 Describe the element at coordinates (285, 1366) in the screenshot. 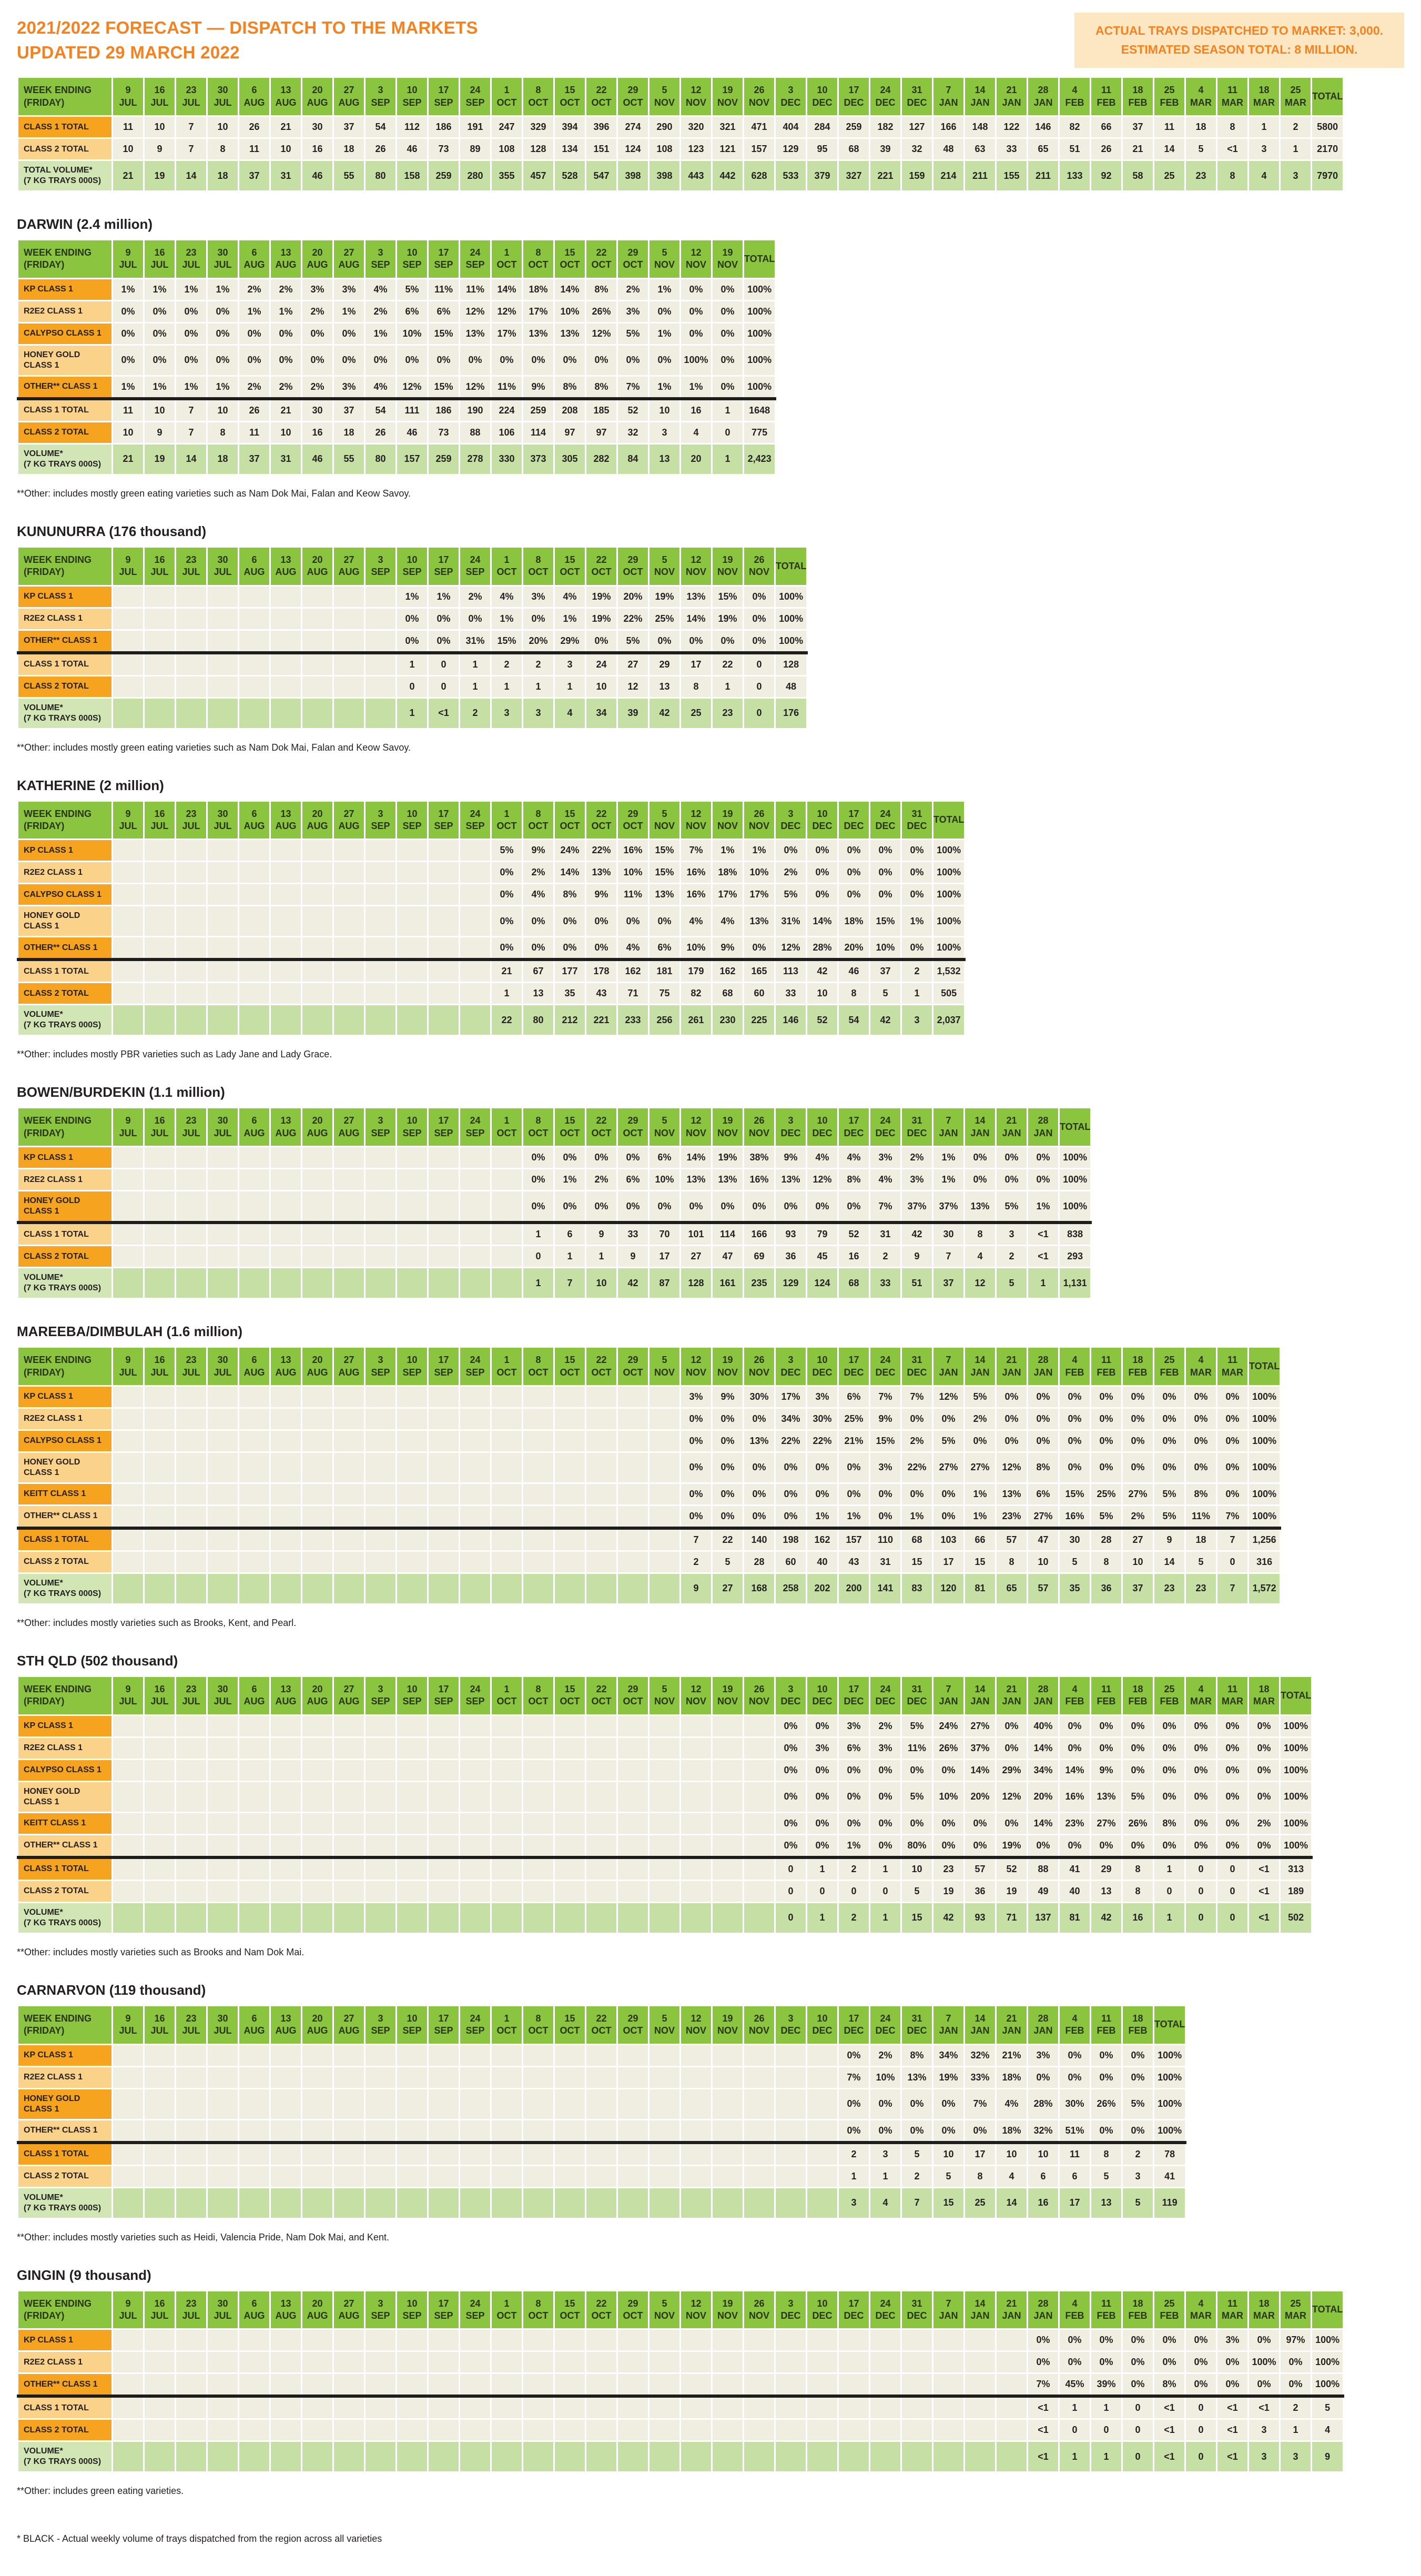

I see `week-header-cell: 13 AUG` at that location.